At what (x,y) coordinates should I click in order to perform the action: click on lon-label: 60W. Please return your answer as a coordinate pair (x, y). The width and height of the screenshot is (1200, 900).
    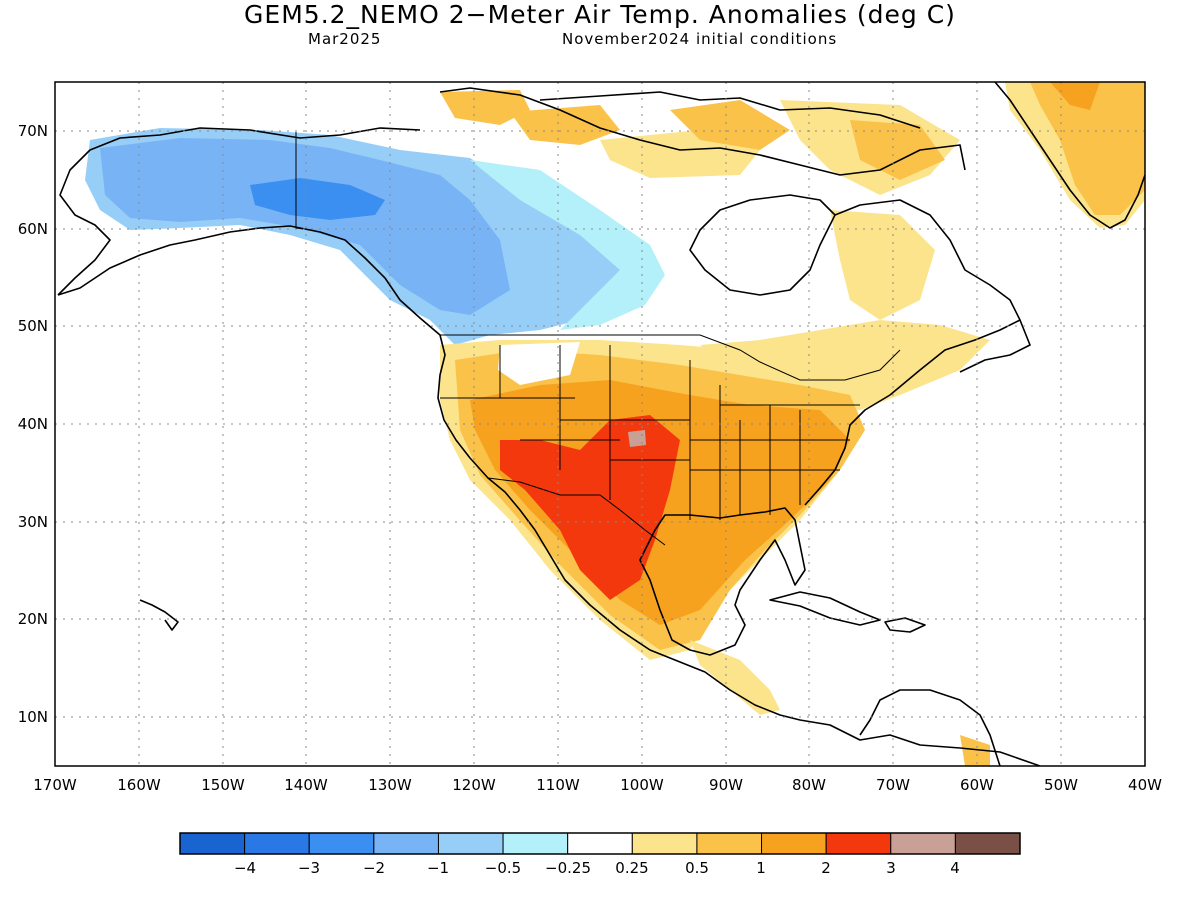
    Looking at the image, I should click on (977, 785).